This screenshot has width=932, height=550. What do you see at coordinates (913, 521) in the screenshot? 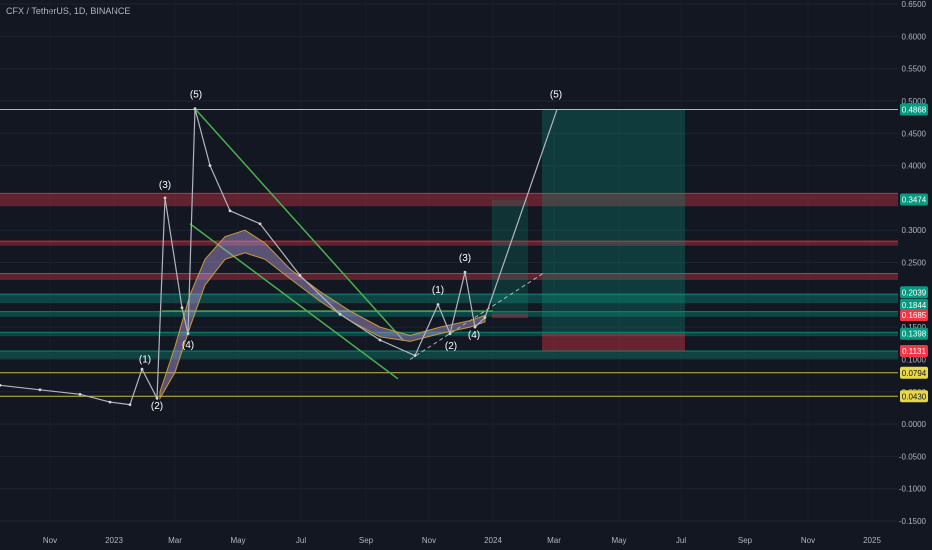
I see `y-tick-label: -0.1500` at bounding box center [913, 521].